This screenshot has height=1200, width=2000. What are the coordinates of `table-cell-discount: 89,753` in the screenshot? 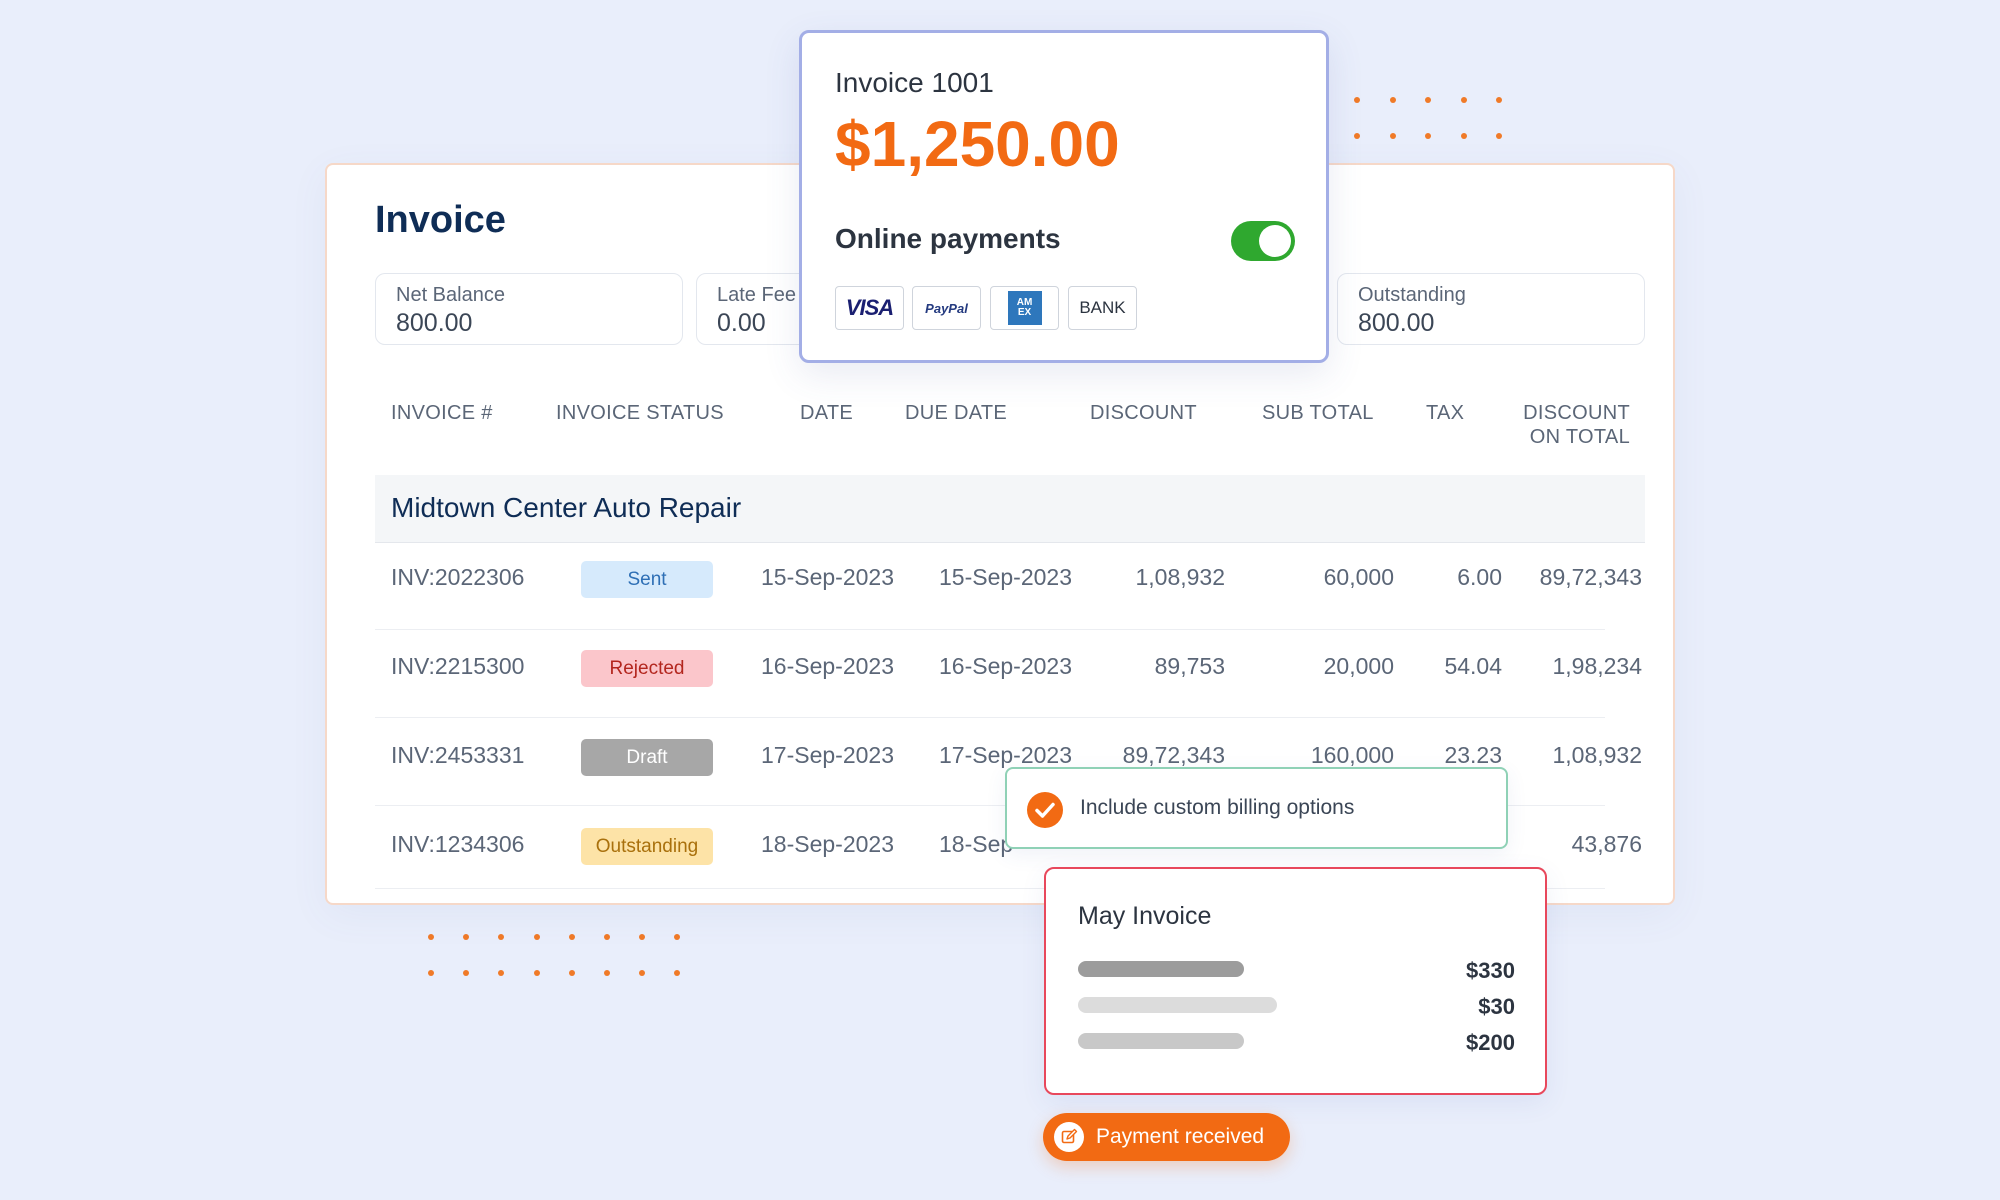 It's located at (1189, 666).